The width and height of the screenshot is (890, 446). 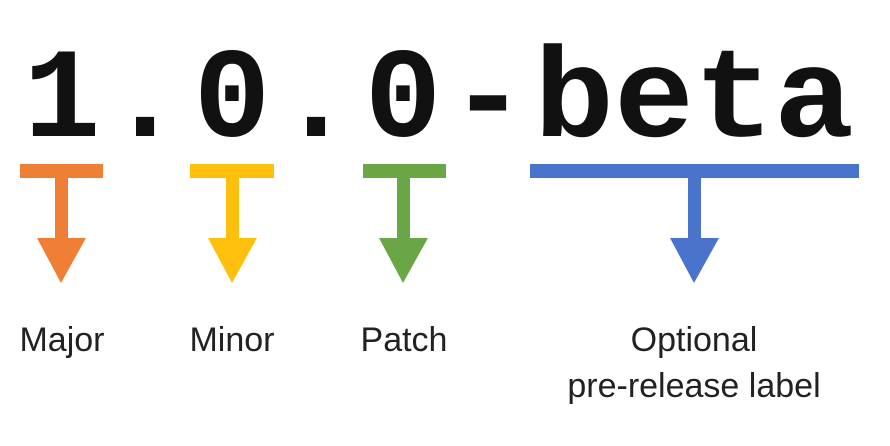 I want to click on version-major: 1, so click(x=62, y=102).